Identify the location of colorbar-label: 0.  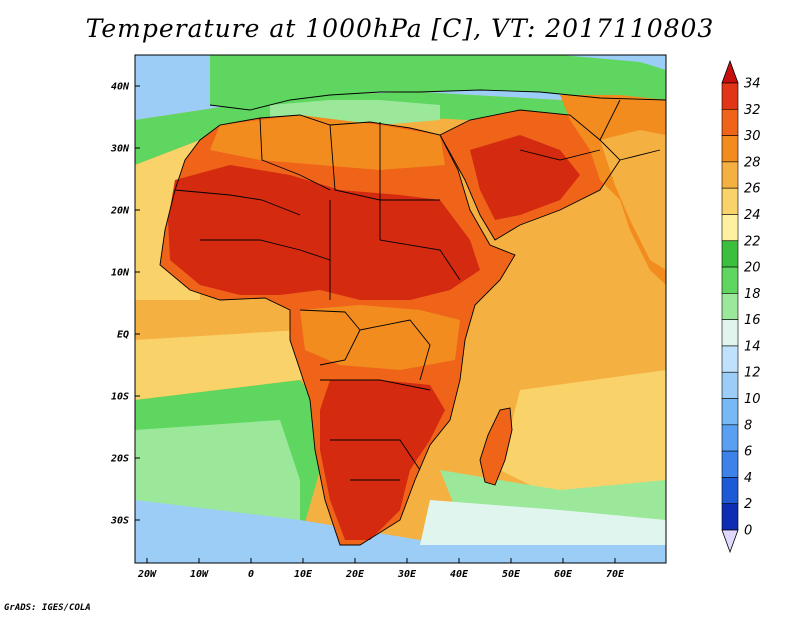
(748, 531).